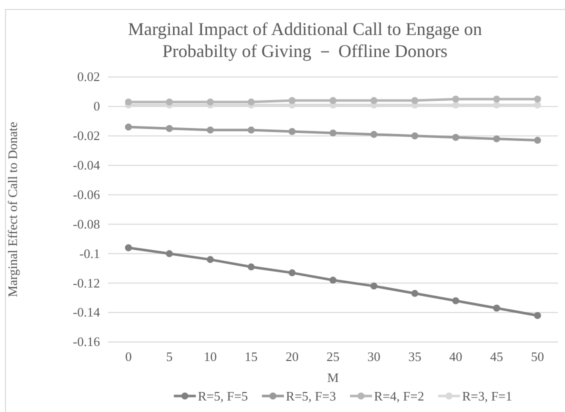 This screenshot has height=412, width=565. What do you see at coordinates (86, 312) in the screenshot?
I see `y-tick-label: -0.14` at bounding box center [86, 312].